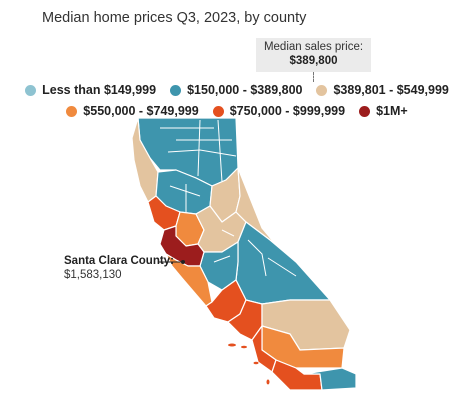 This screenshot has height=413, width=474. What do you see at coordinates (245, 90) in the screenshot?
I see `legend-label: $150,000 - $389,800` at bounding box center [245, 90].